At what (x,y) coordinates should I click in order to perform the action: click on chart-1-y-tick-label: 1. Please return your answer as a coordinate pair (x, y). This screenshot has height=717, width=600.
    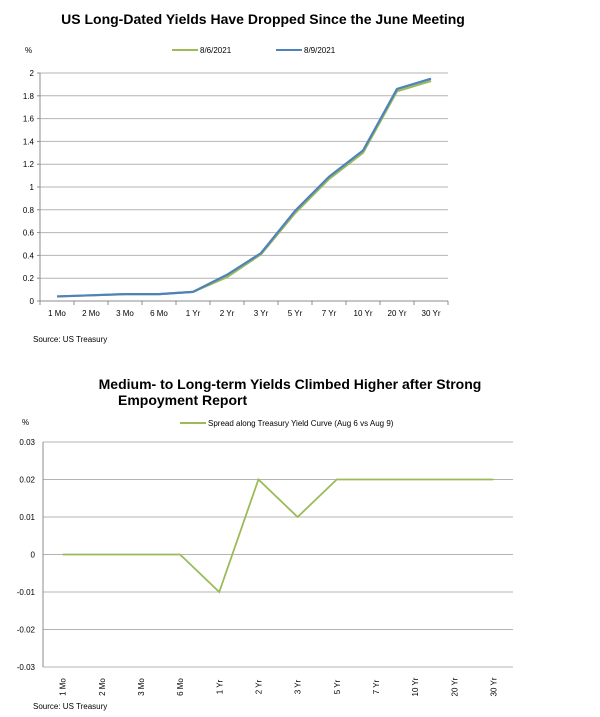
    Looking at the image, I should click on (32, 187).